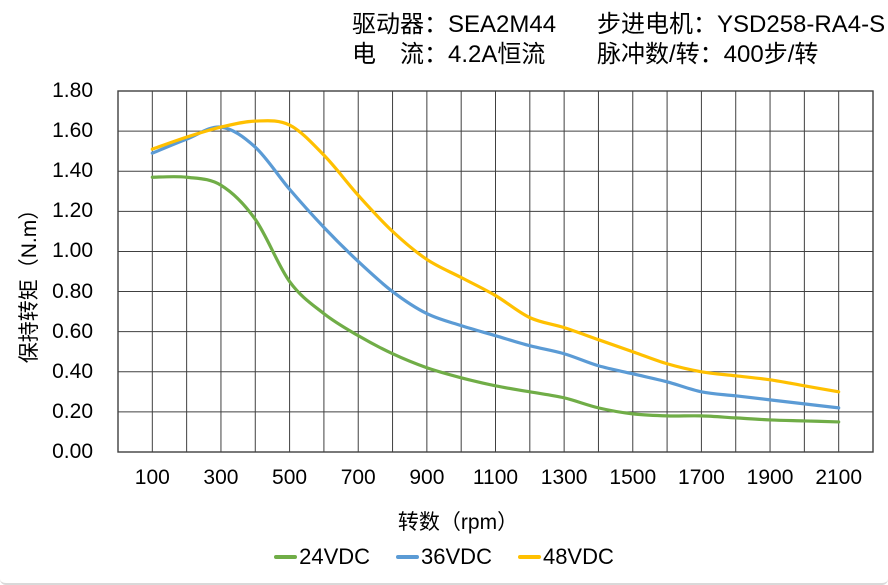  Describe the element at coordinates (502, 24) in the screenshot. I see `driver-value: SEA2M44` at that location.